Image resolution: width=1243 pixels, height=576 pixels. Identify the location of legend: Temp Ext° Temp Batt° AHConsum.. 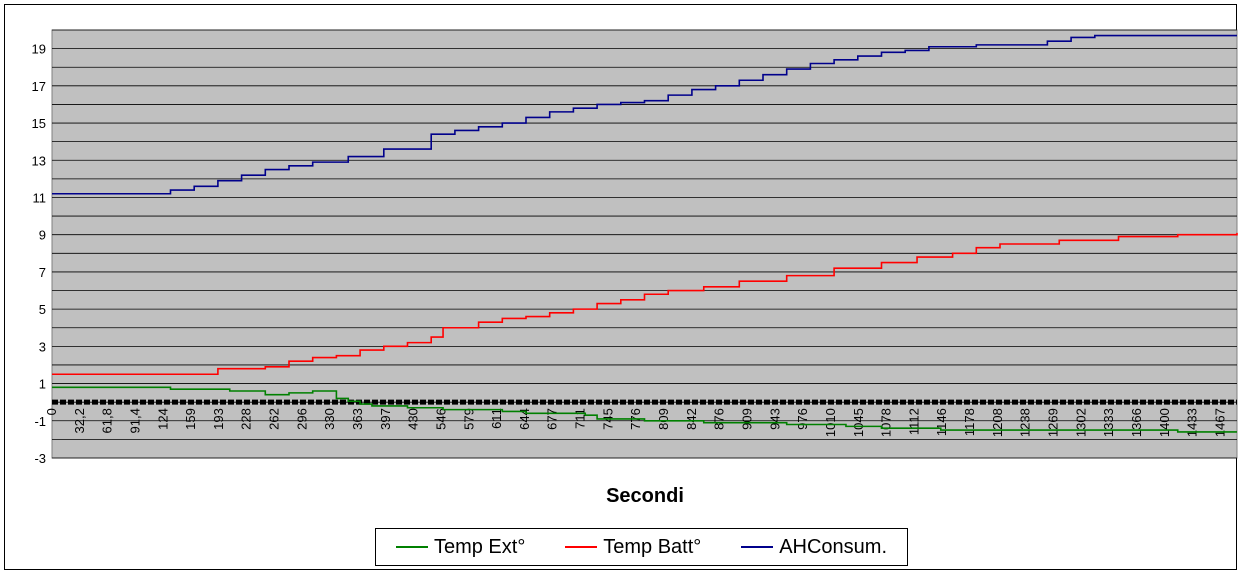
(641, 547).